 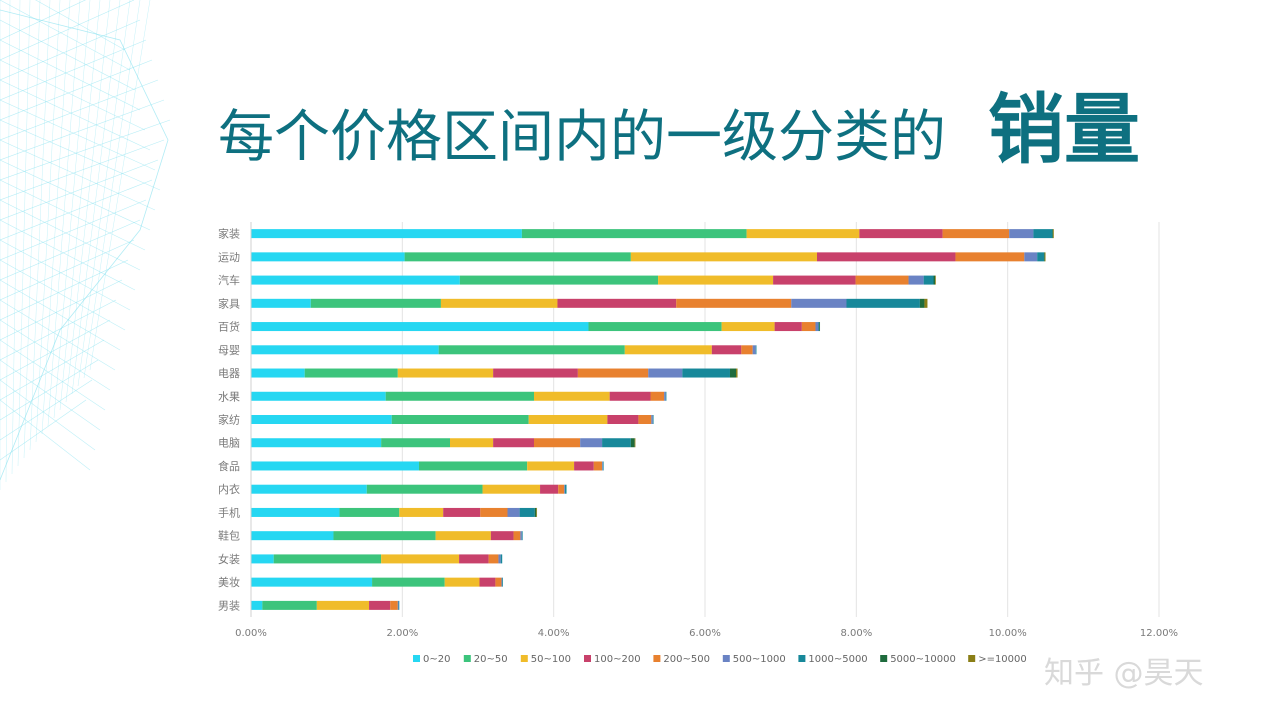 What do you see at coordinates (436, 659) in the screenshot?
I see `legend-label: 0~20` at bounding box center [436, 659].